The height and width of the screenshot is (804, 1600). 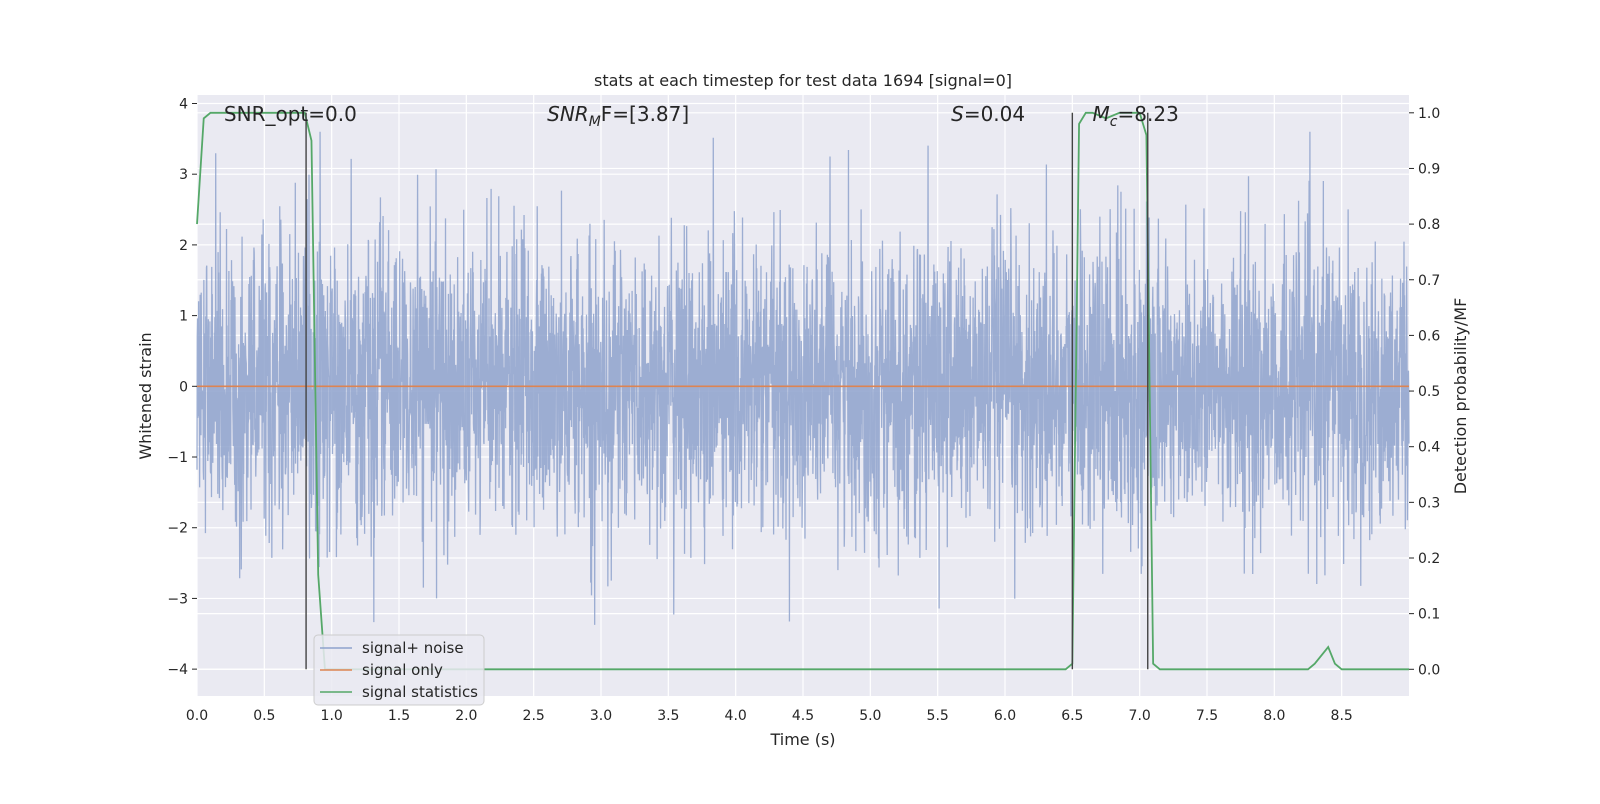 What do you see at coordinates (645, 114) in the screenshot?
I see `annotation-part: F=[3.87]` at bounding box center [645, 114].